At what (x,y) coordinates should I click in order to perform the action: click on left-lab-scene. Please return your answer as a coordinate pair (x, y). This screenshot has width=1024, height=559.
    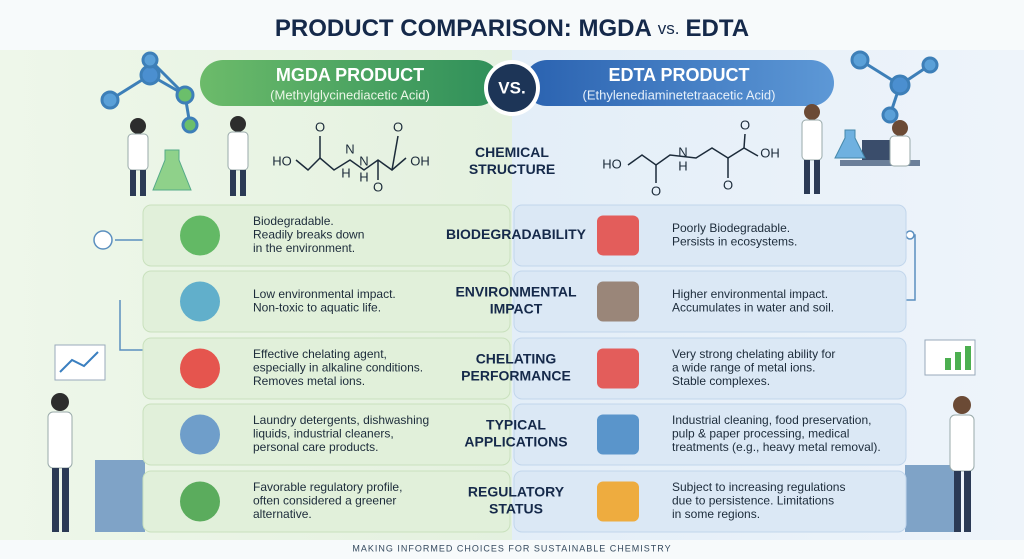
    Looking at the image, I should click on (96, 438).